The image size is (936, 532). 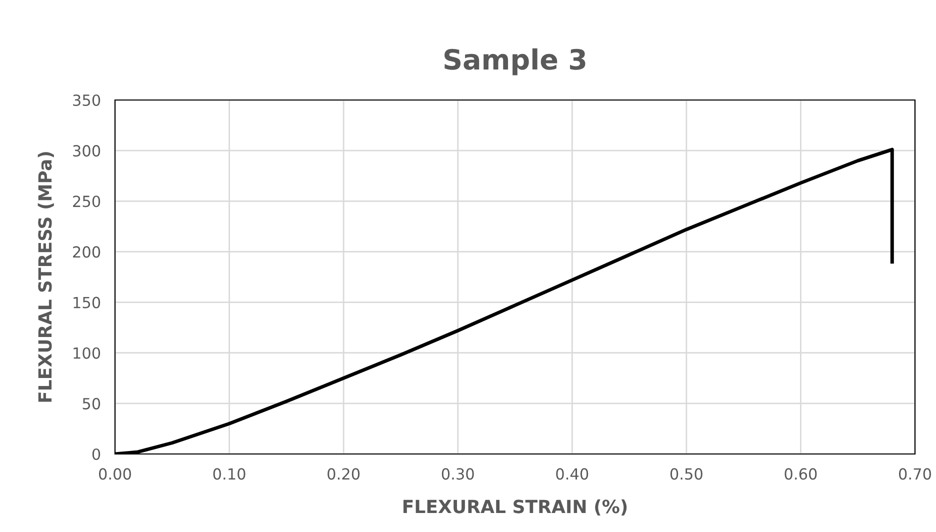 I want to click on y-tick-label: 300, so click(x=86, y=151).